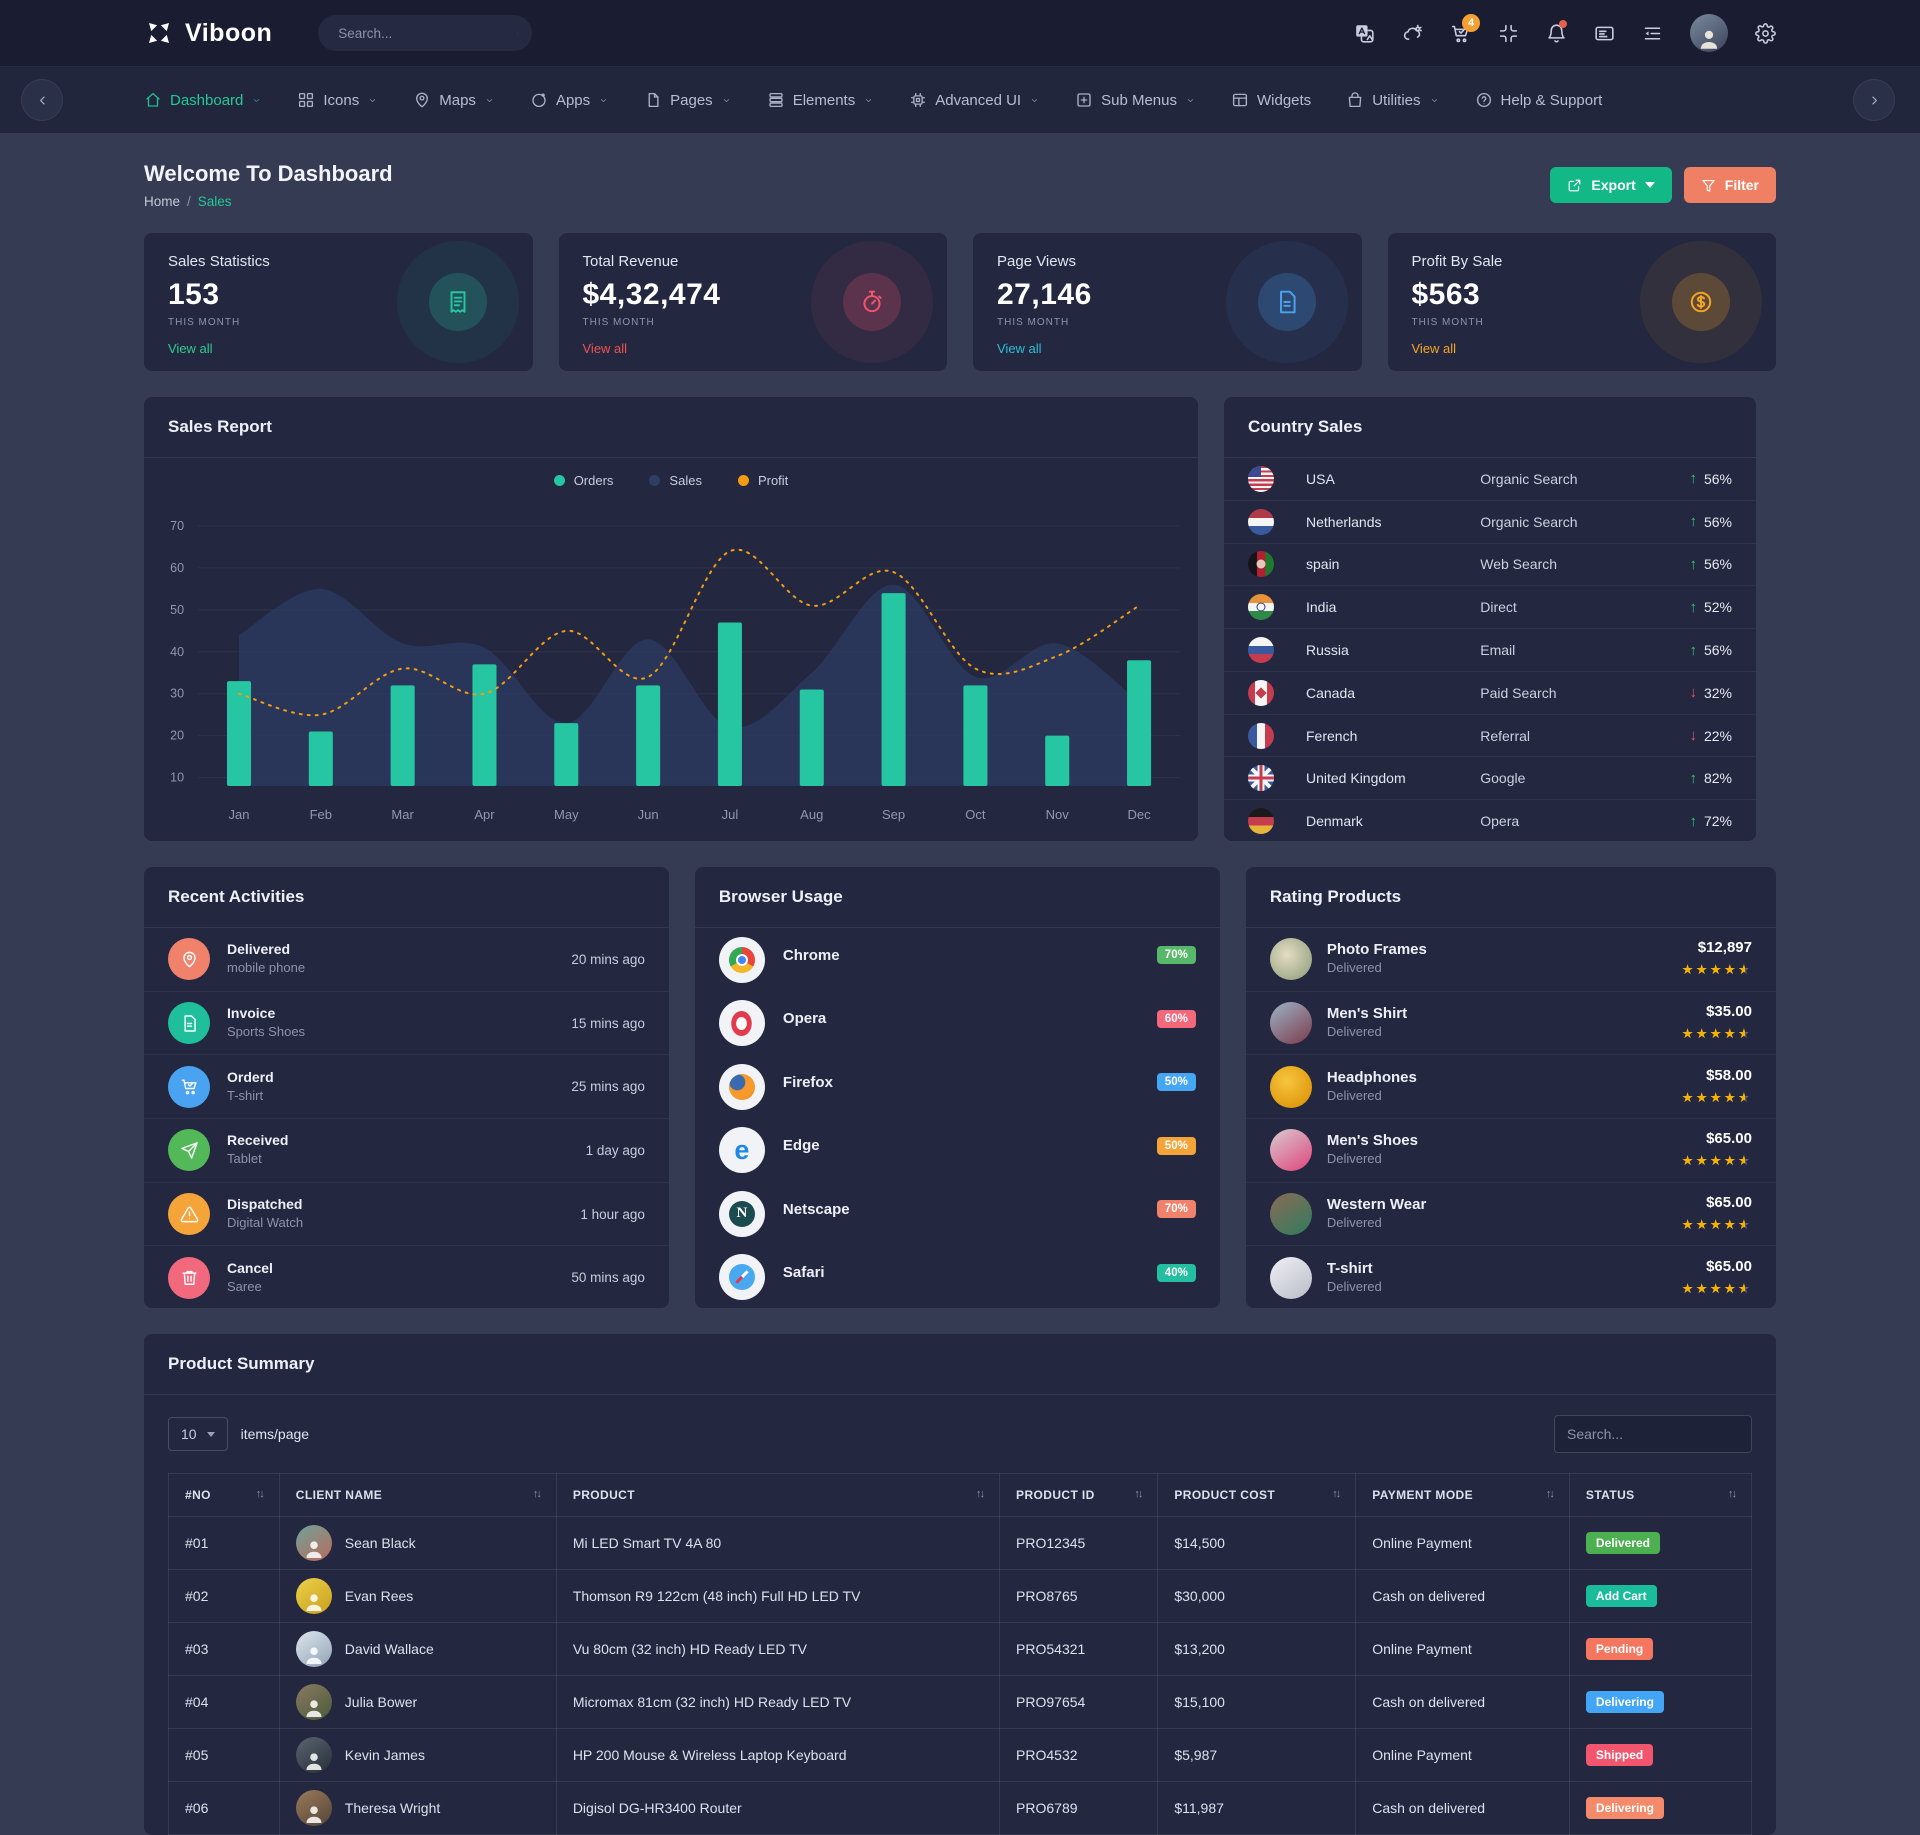  What do you see at coordinates (1765, 33) in the screenshot?
I see `settings-icon` at bounding box center [1765, 33].